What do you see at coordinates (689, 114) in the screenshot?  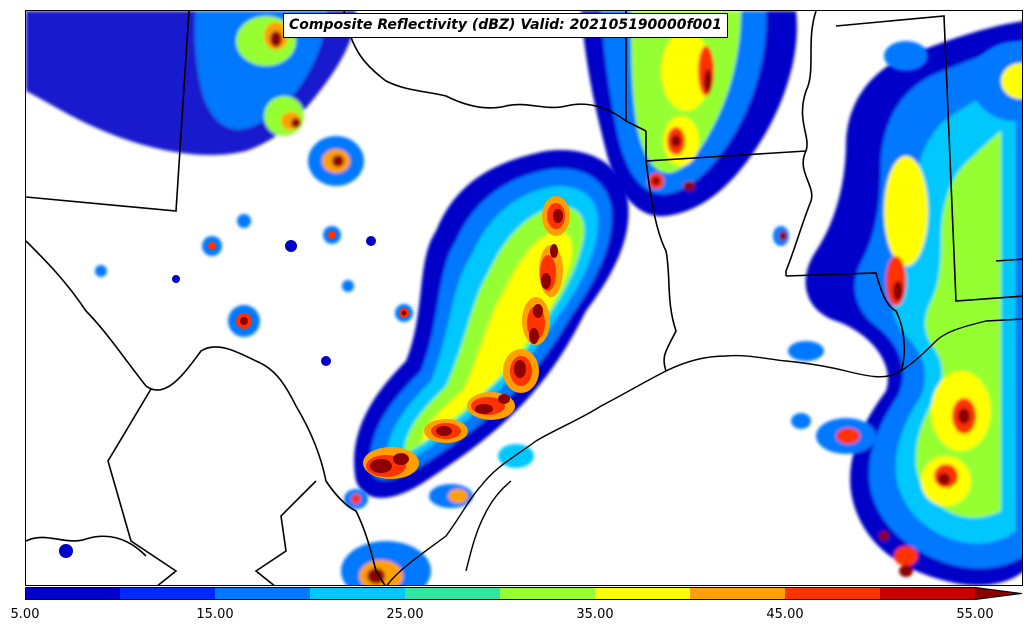 I see `echo-oklahoma-cluster` at bounding box center [689, 114].